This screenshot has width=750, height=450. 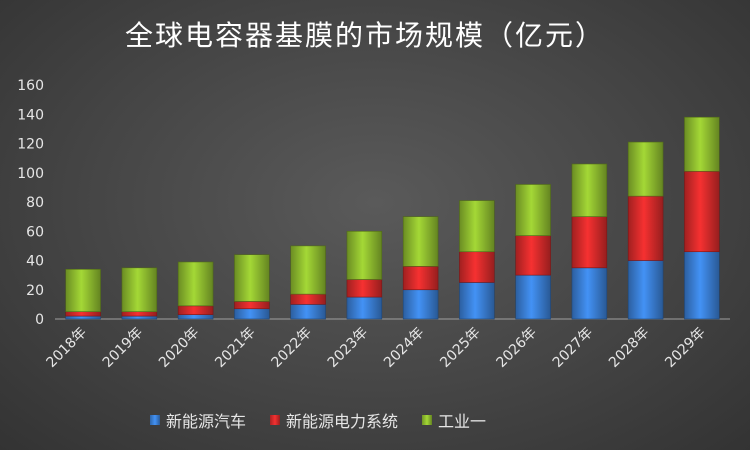 What do you see at coordinates (404, 348) in the screenshot?
I see `x-tick-label: 2024年` at bounding box center [404, 348].